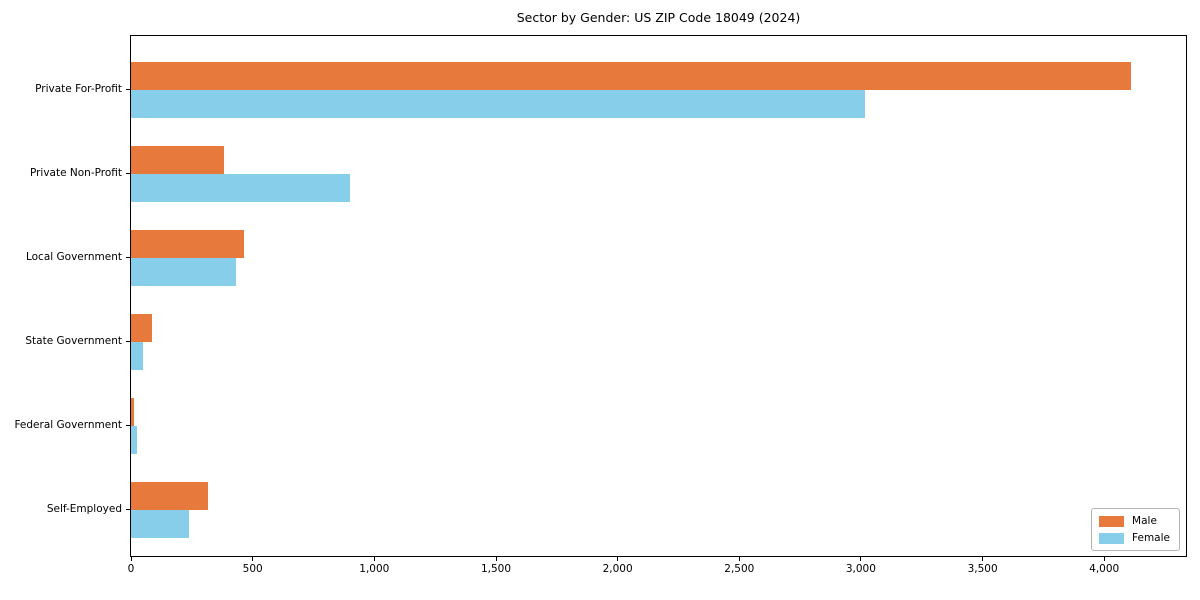 This screenshot has height=600, width=1200. I want to click on bar-female-self-employed, so click(160, 524).